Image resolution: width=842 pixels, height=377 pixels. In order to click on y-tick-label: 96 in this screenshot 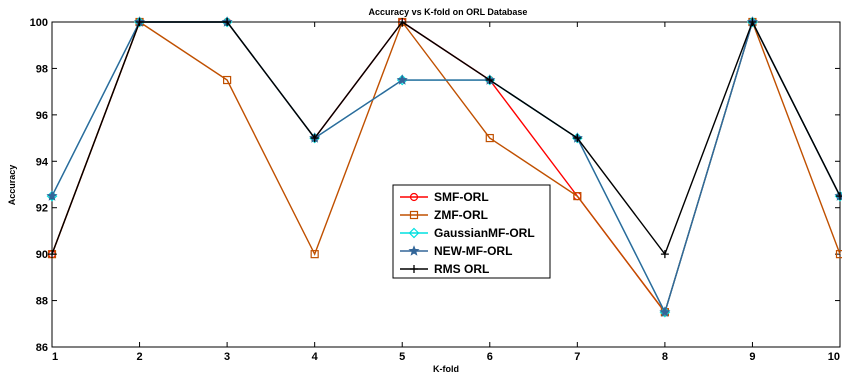, I will do `click(42, 116)`.